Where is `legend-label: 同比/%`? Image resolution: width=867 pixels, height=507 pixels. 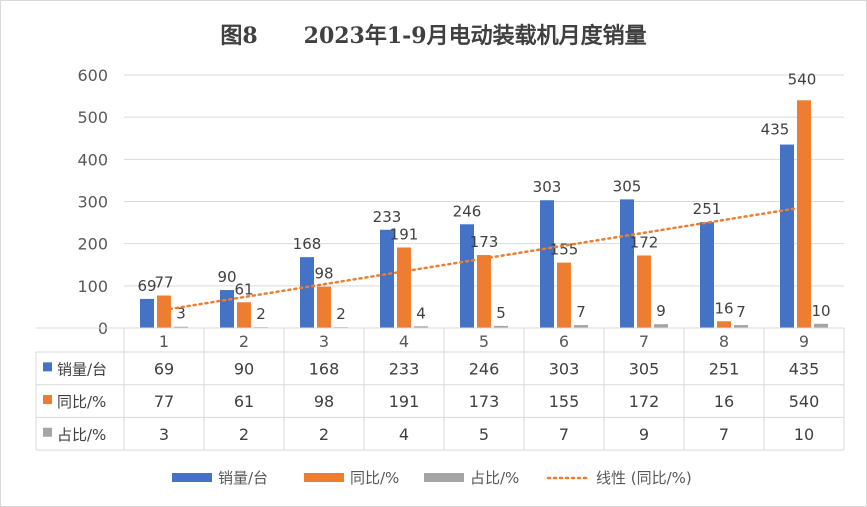
legend-label: 同比/% is located at coordinates (374, 478).